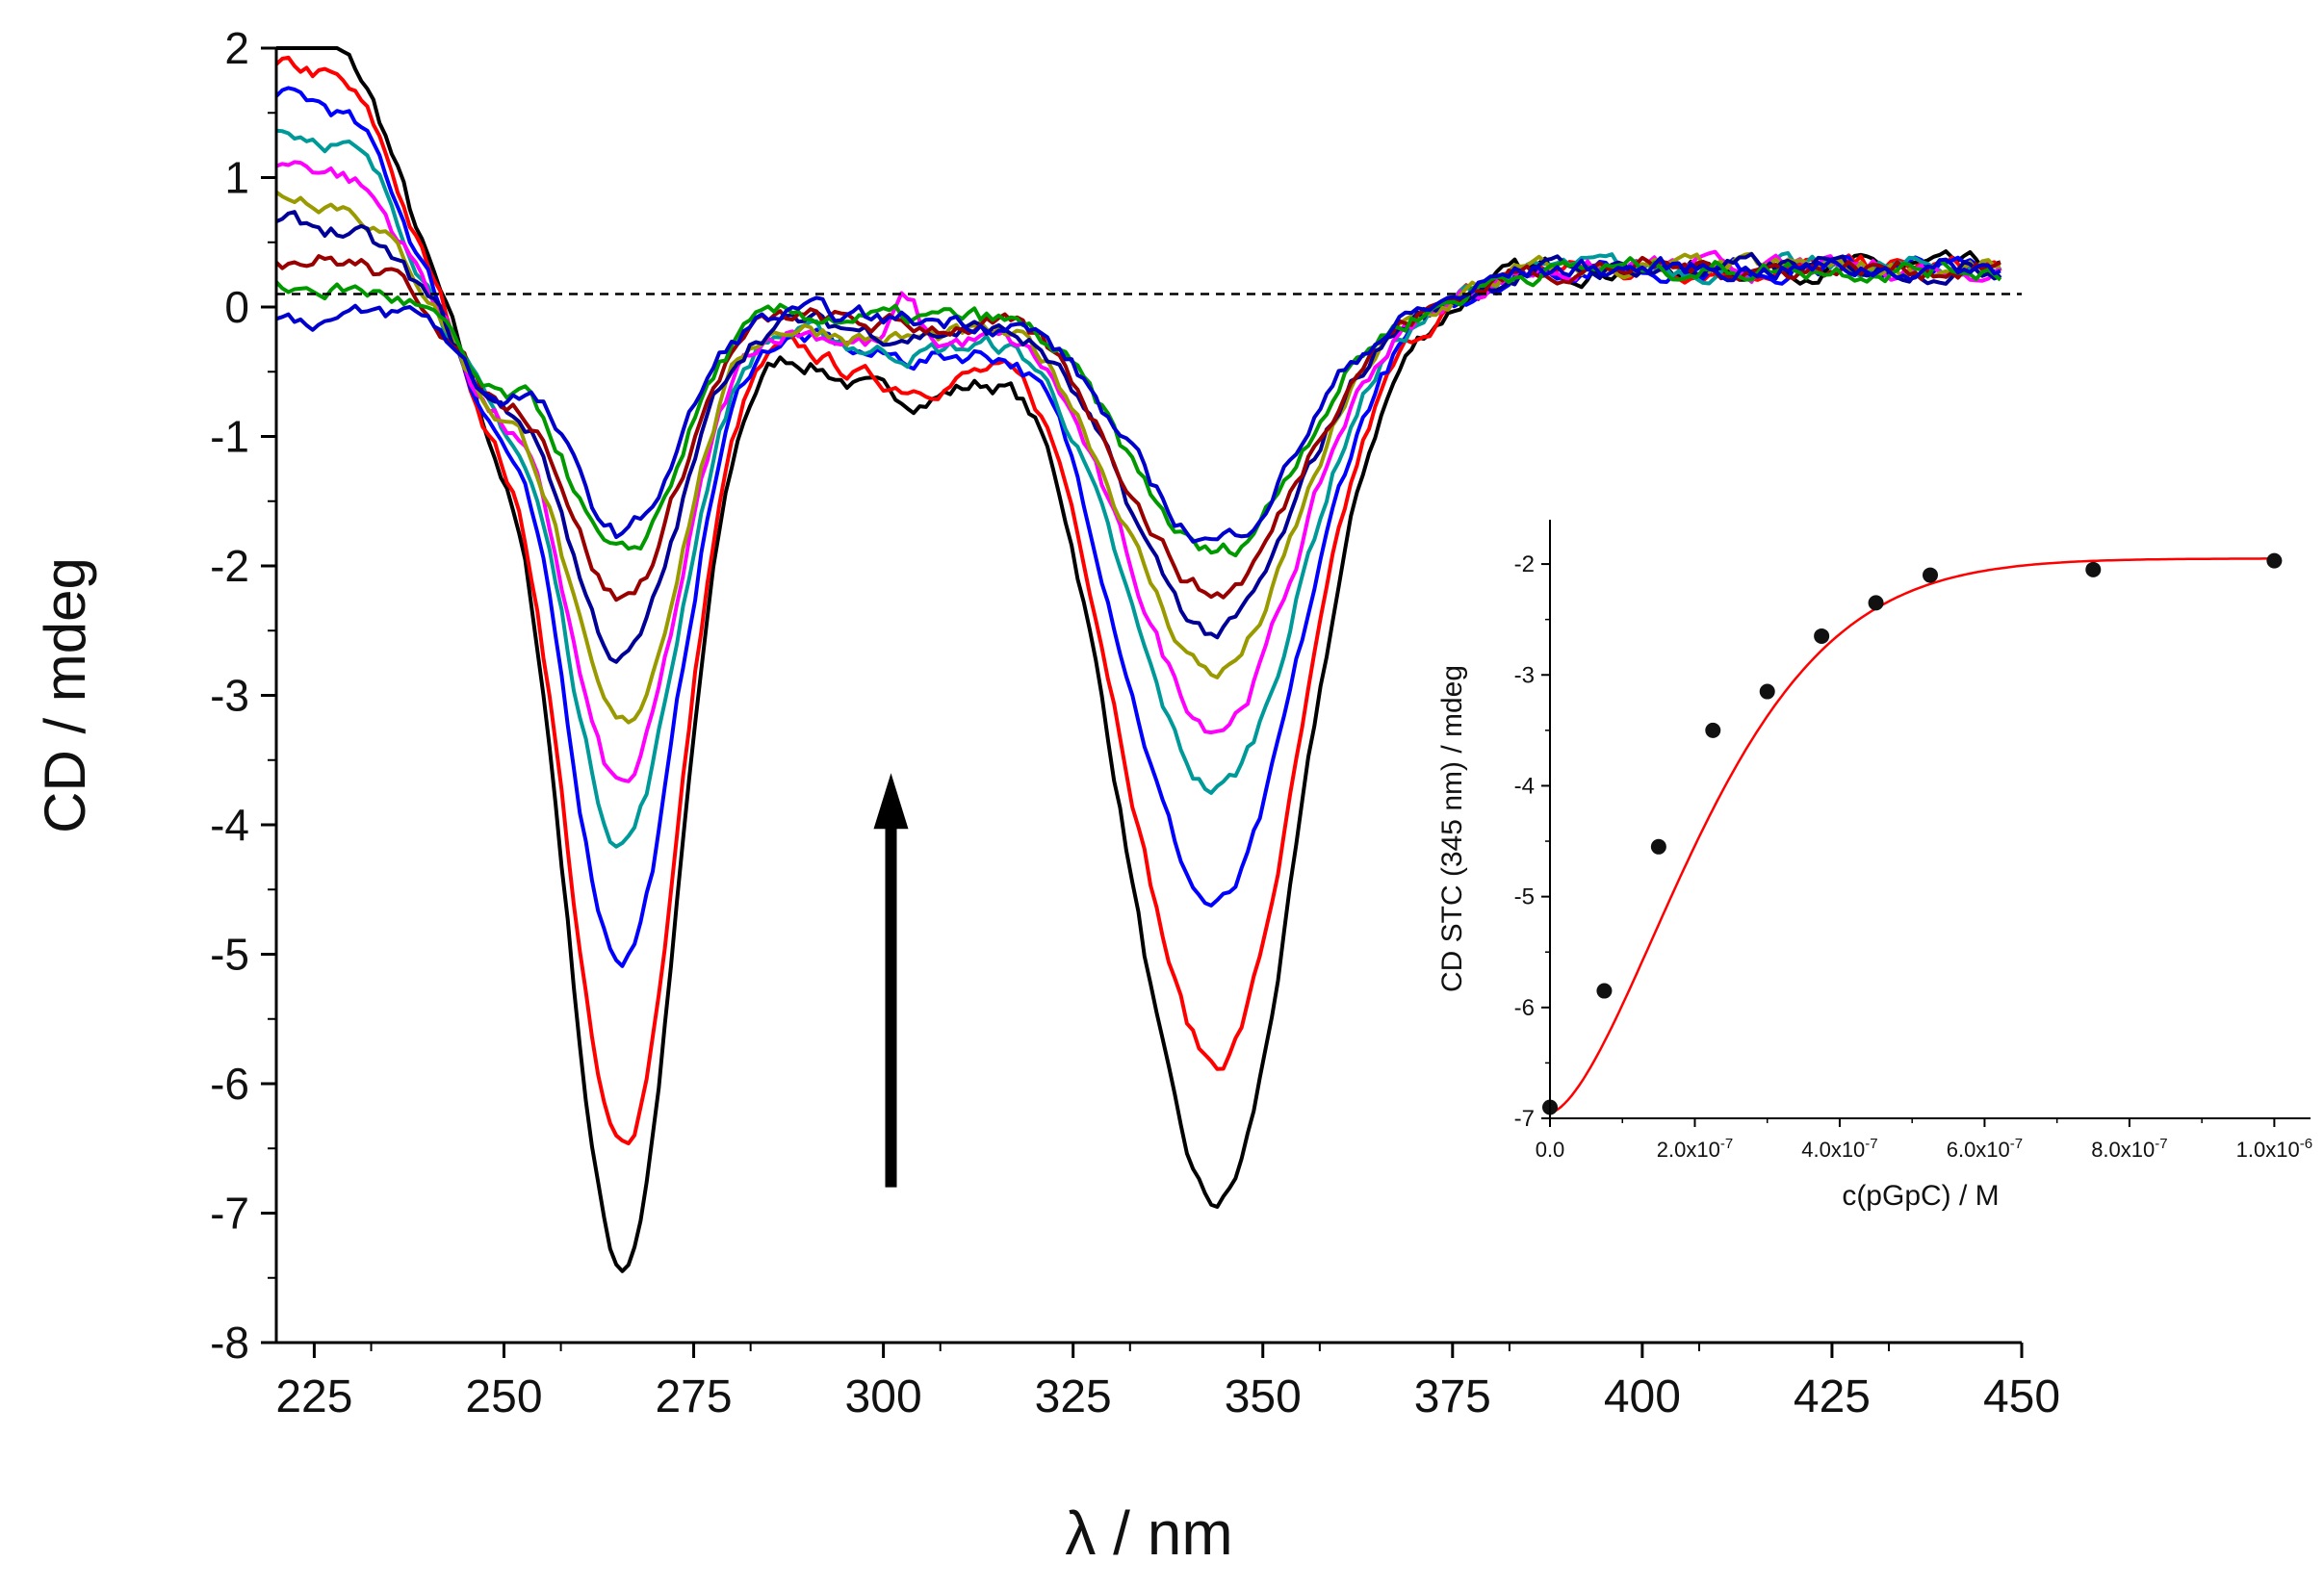 The width and height of the screenshot is (2324, 1588). Describe the element at coordinates (229, 825) in the screenshot. I see `y-tick-label: -4` at that location.